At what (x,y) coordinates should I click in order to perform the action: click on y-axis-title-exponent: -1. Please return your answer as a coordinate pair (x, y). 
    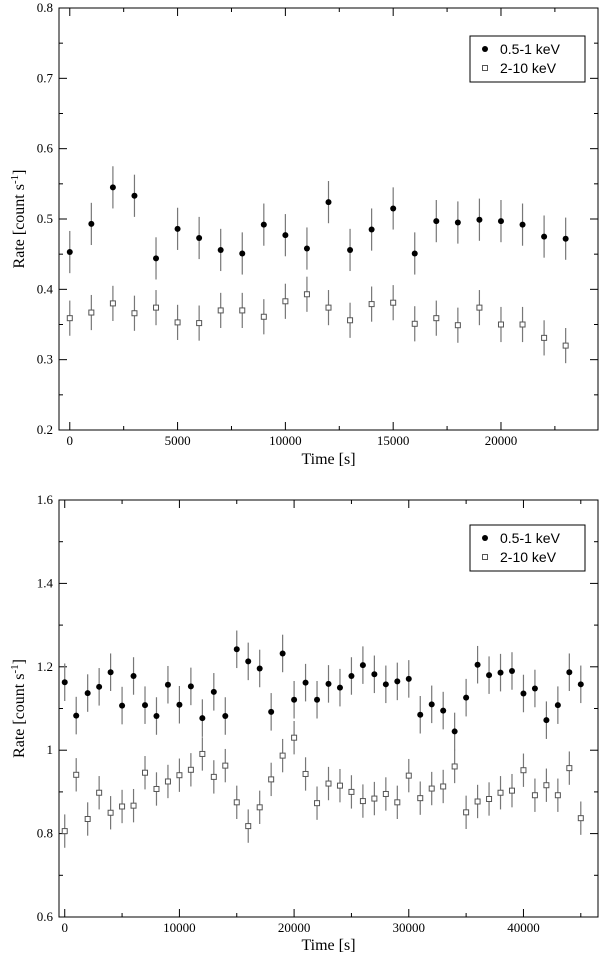
    Looking at the image, I should click on (15, 668).